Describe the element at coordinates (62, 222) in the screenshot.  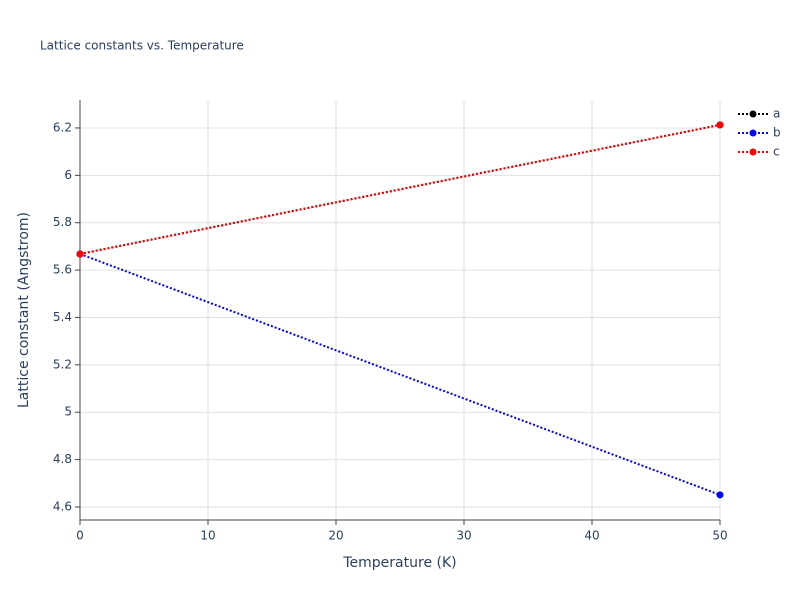
I see `y-tick-label: 5.8` at that location.